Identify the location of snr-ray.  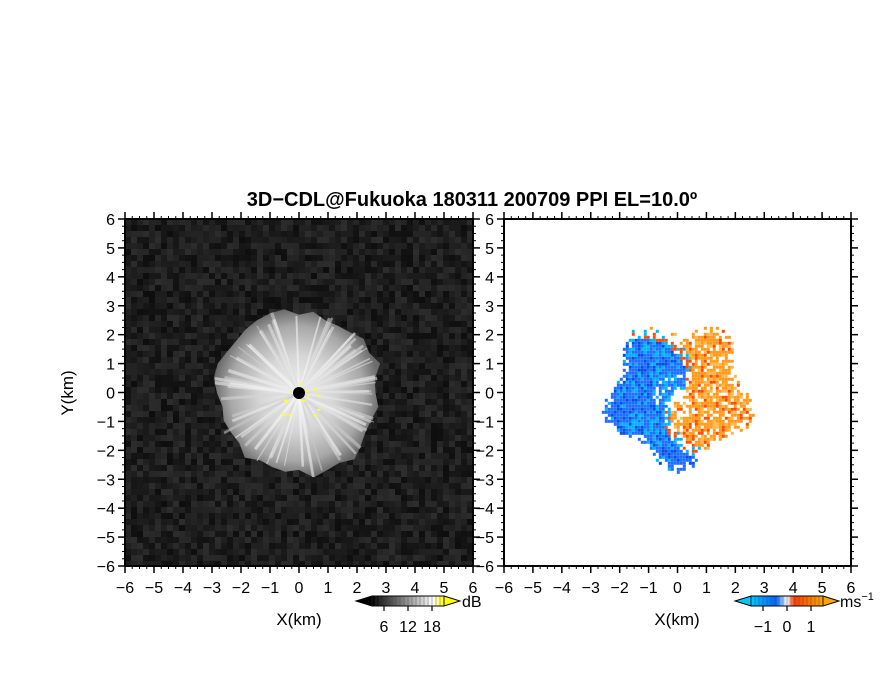
(327, 423).